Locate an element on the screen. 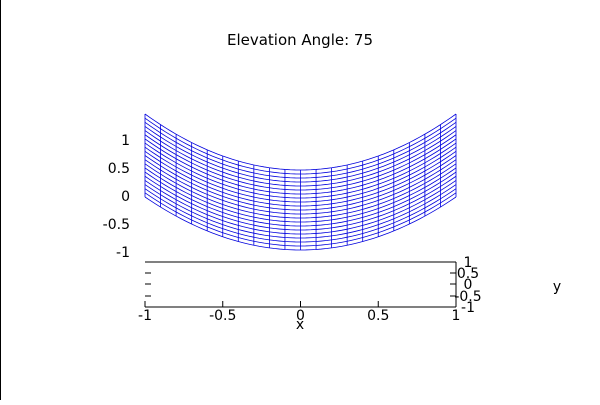  x-axis-label: x is located at coordinates (300, 325).